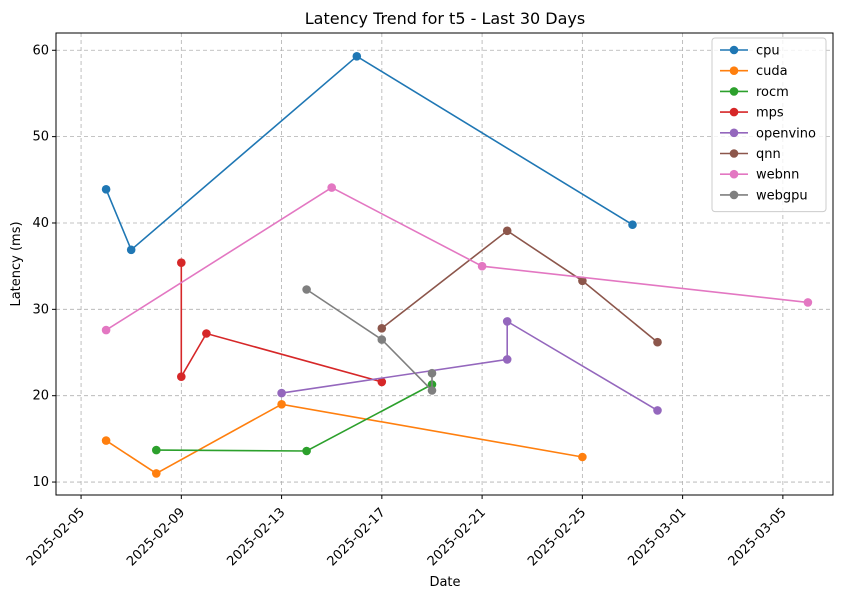 Image resolution: width=841 pixels, height=599 pixels. What do you see at coordinates (754, 92) in the screenshot?
I see `legend-item-rocm: rocm` at bounding box center [754, 92].